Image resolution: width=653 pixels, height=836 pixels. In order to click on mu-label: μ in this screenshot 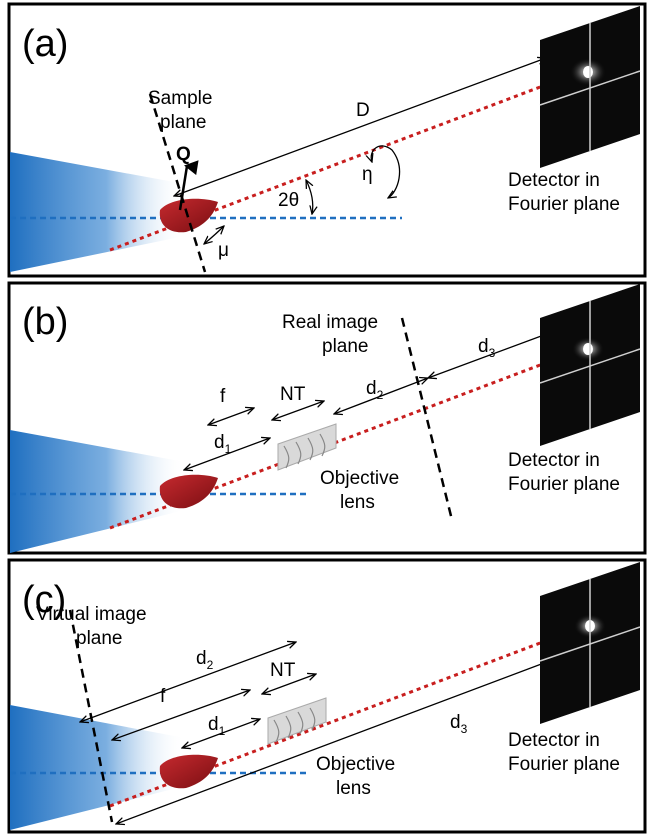, I will do `click(223, 250)`.